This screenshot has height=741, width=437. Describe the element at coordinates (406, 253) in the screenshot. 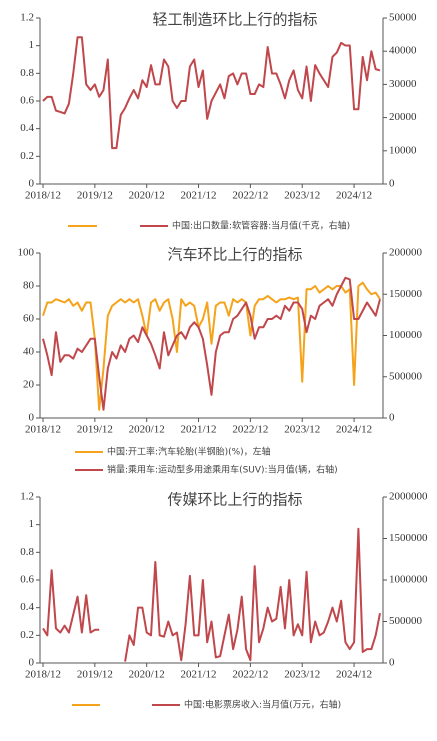

I see `y2-tick-label: 200000` at that location.